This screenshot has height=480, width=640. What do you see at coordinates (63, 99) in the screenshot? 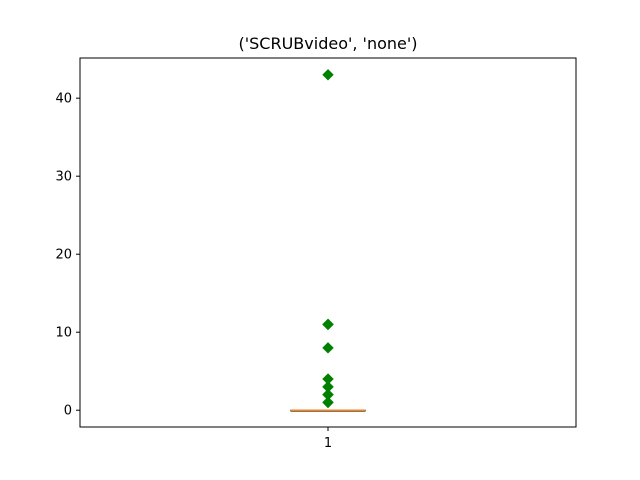
I see `y-tick-label: 40` at bounding box center [63, 99].